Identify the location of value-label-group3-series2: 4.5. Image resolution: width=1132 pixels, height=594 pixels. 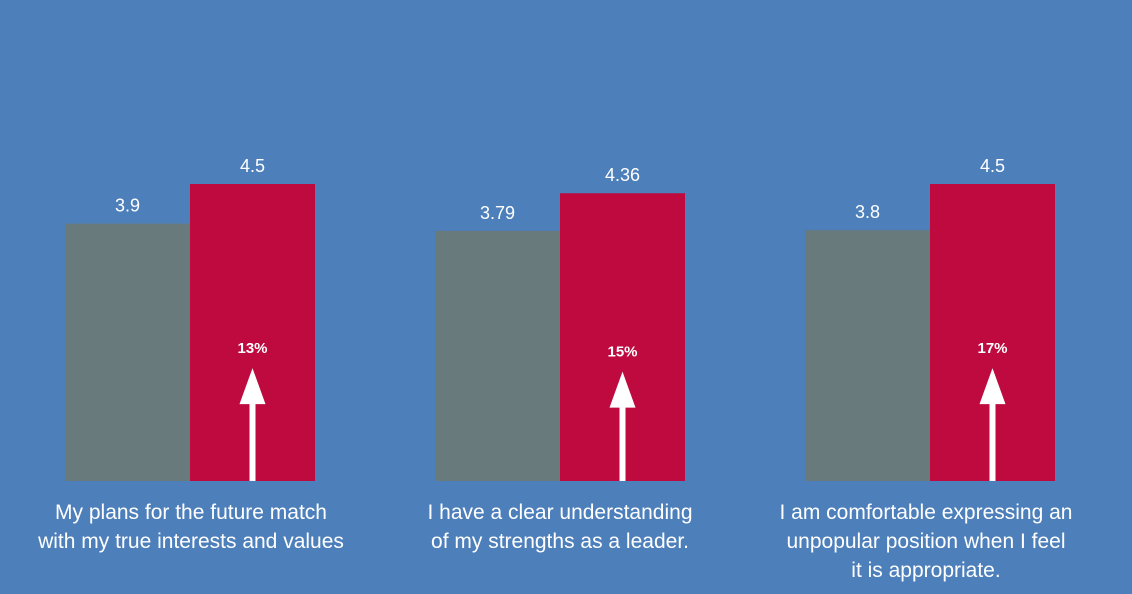
(992, 166).